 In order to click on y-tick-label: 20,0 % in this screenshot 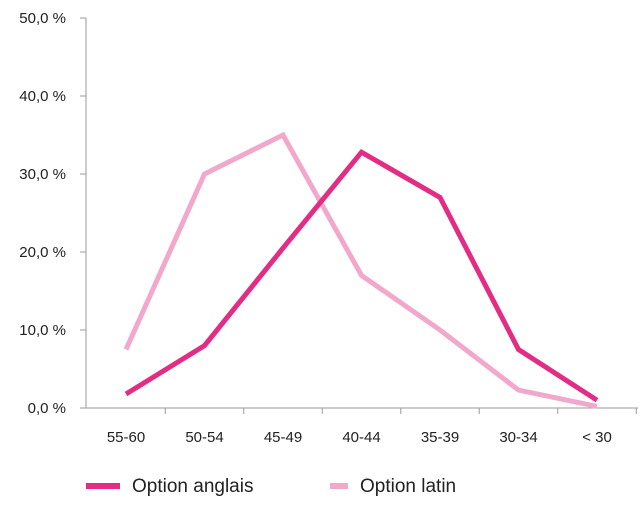, I will do `click(42, 252)`.